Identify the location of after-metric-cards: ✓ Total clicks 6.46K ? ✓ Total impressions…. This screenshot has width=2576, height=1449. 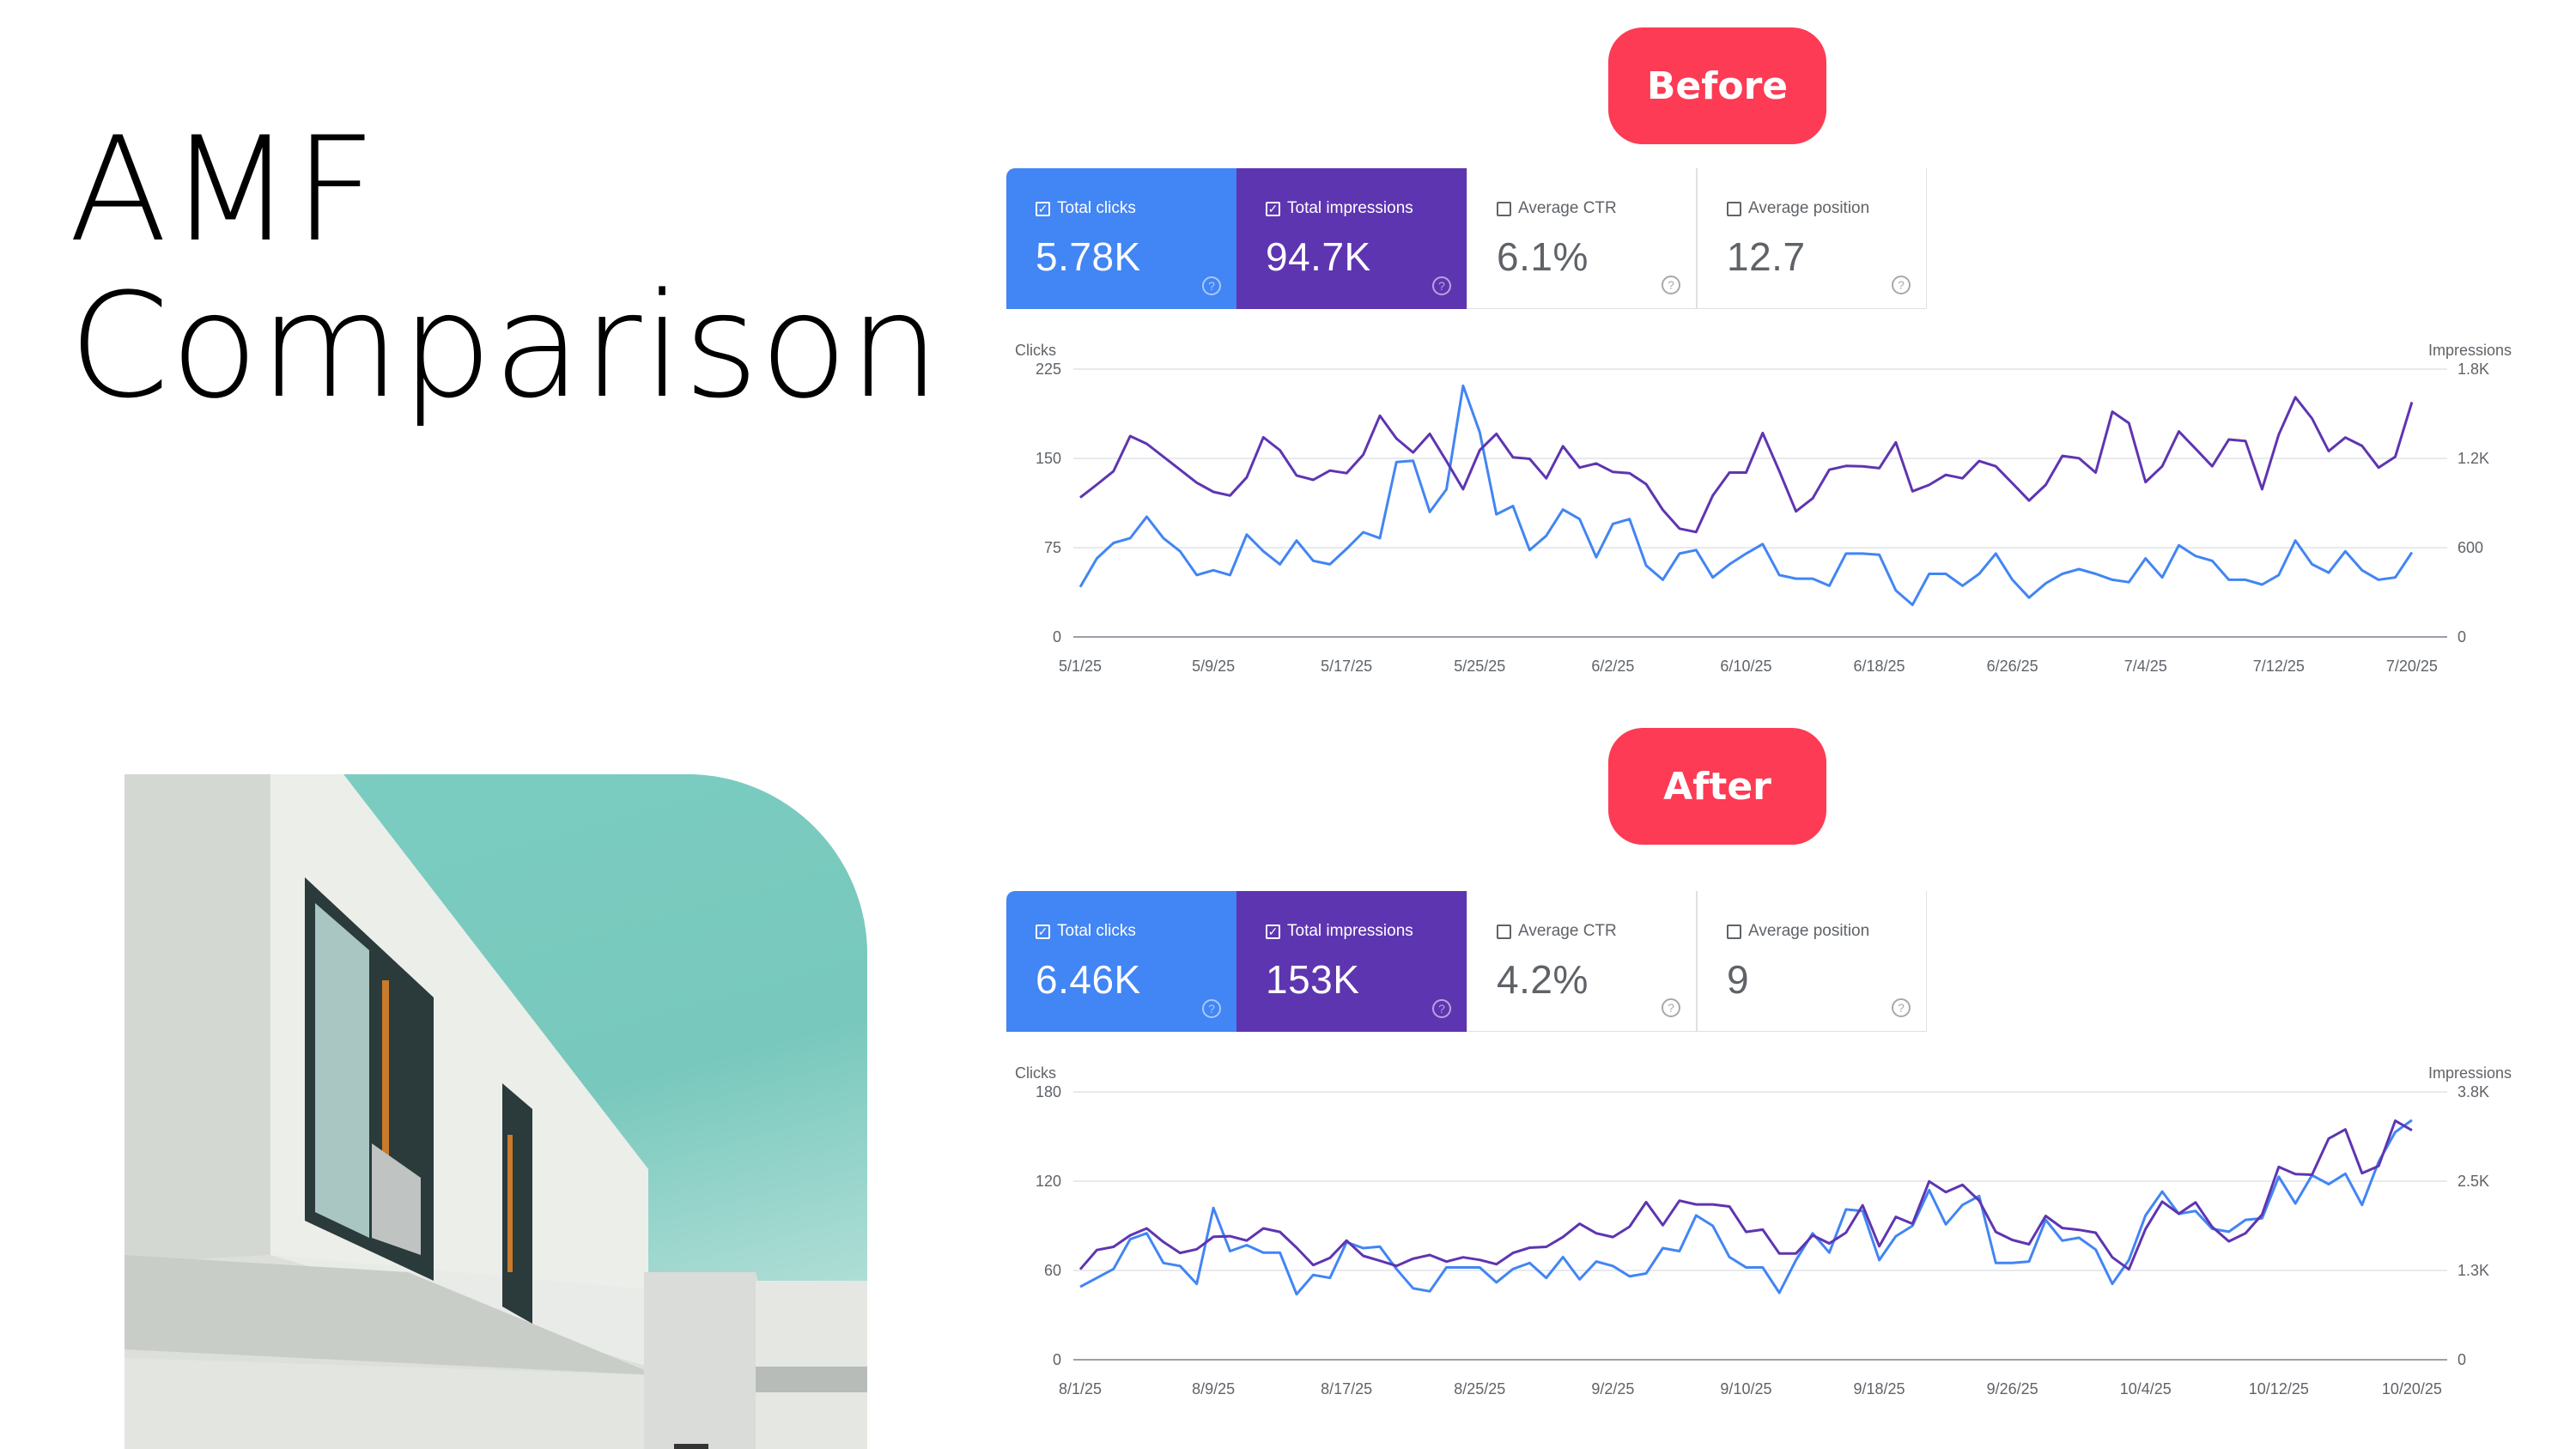
(1466, 961).